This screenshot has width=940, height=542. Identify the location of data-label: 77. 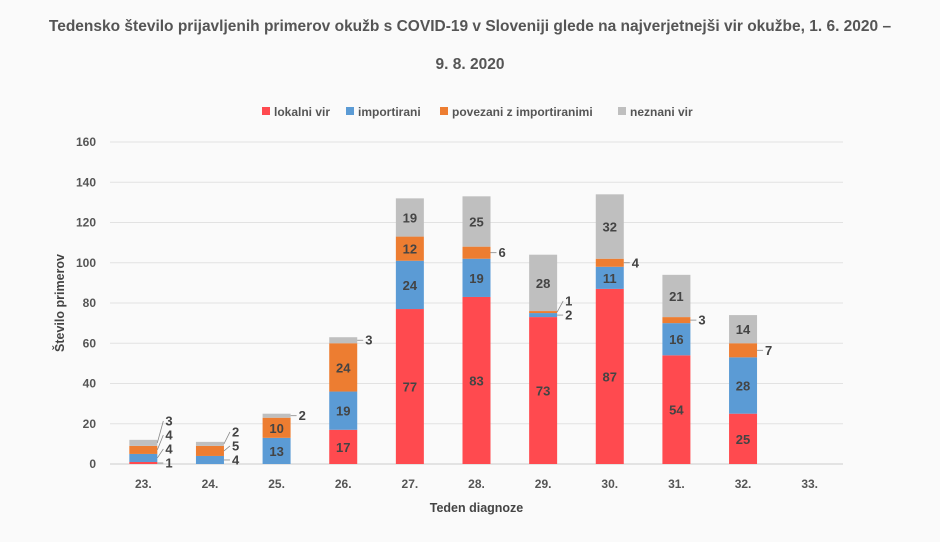
(410, 387).